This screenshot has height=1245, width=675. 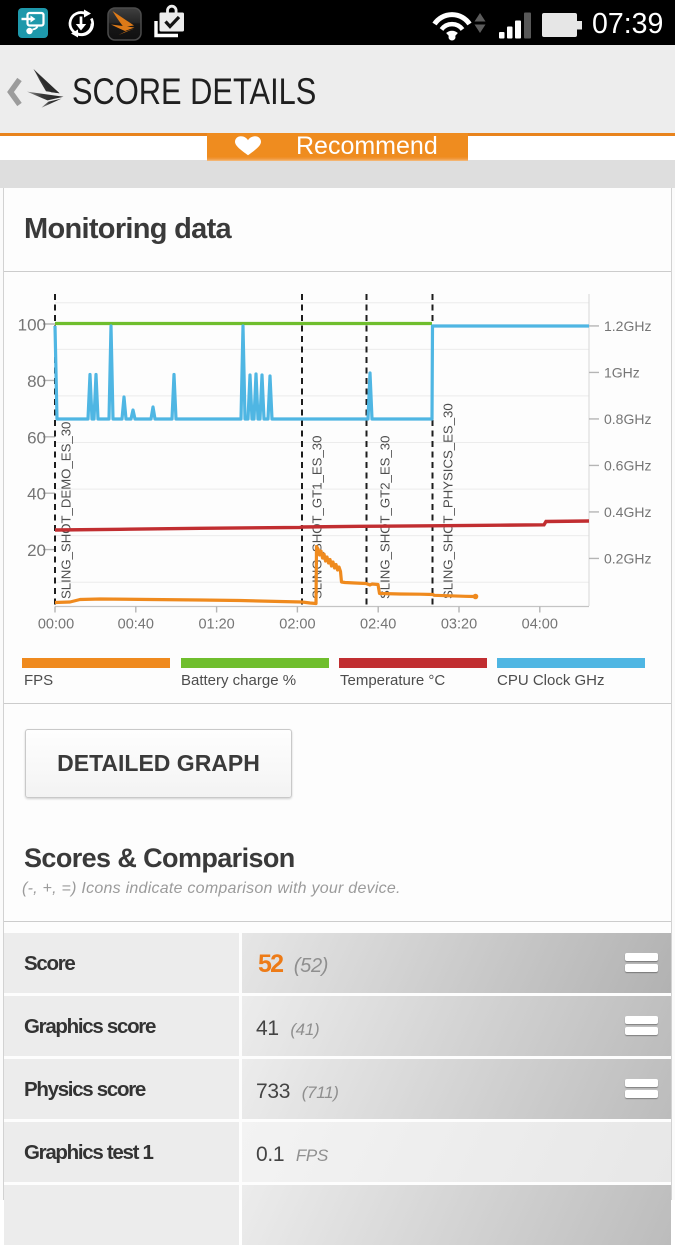 What do you see at coordinates (66, 510) in the screenshot?
I see `svg-text: SLING_SHOT_DEMO_ES_30` at bounding box center [66, 510].